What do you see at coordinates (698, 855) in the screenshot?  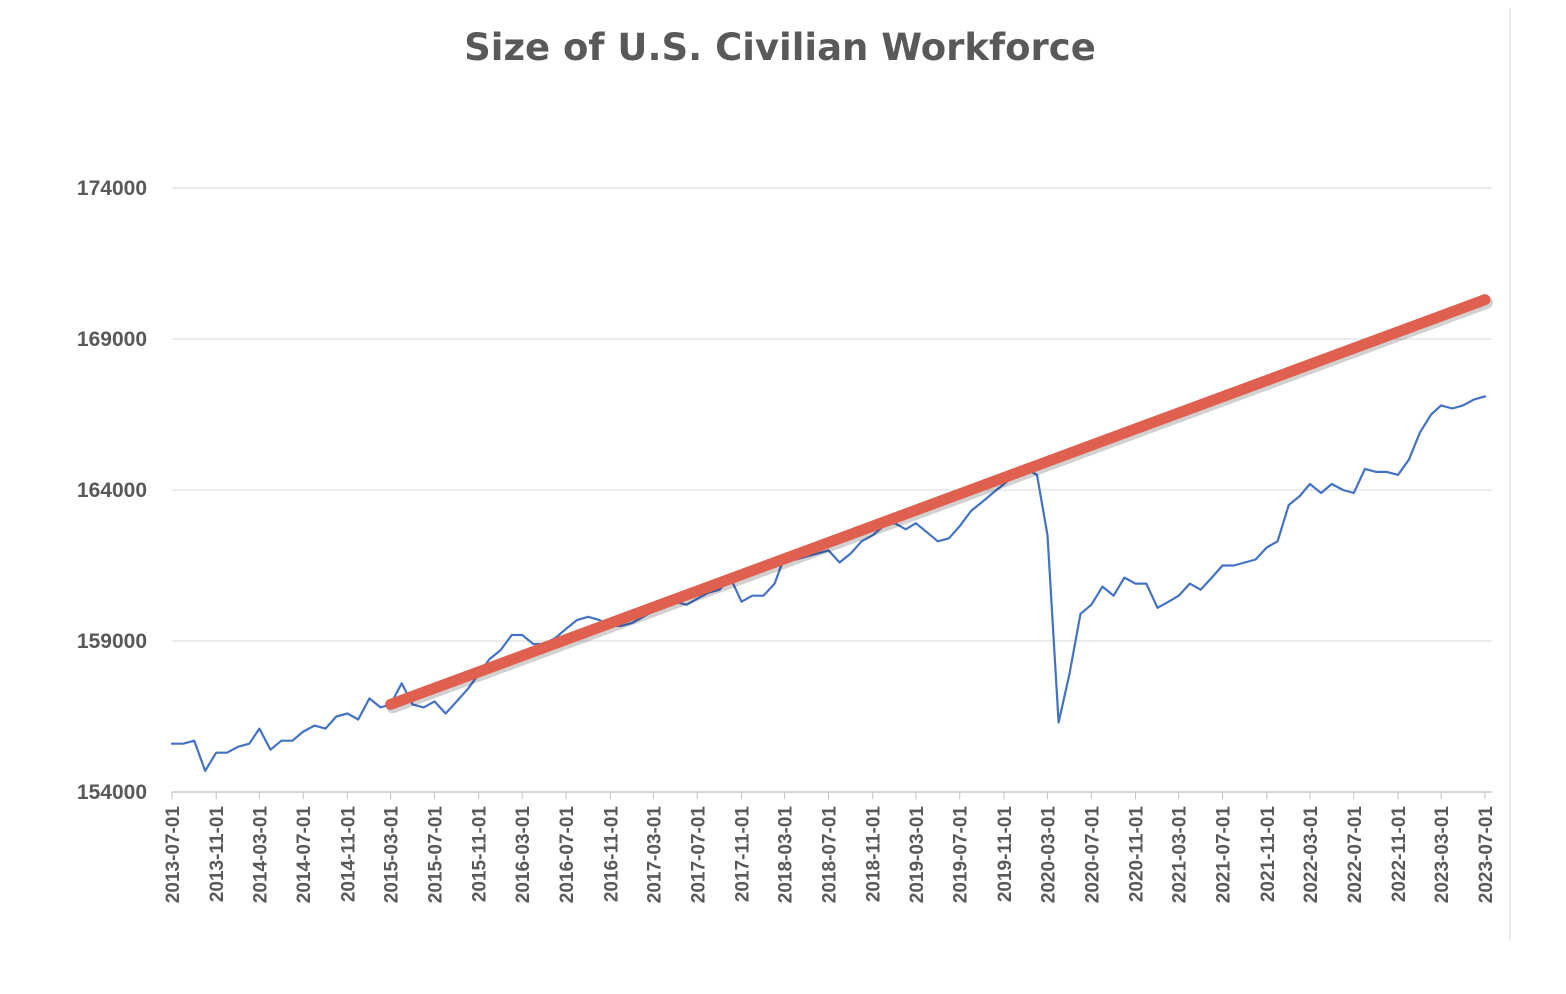 I see `x-tick-label: 2017-07-01` at bounding box center [698, 855].